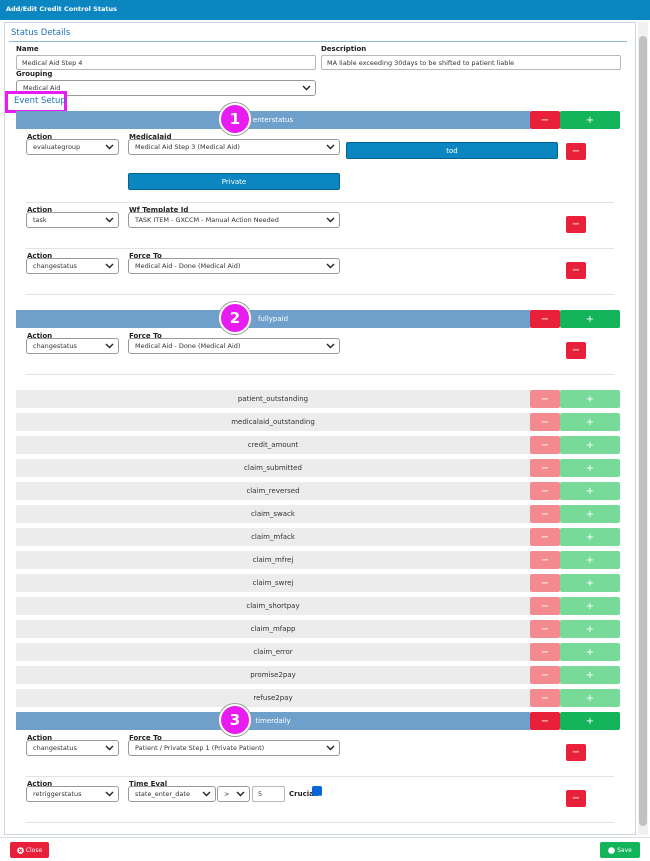 The image size is (650, 861). What do you see at coordinates (273, 698) in the screenshot?
I see `event-header: refuse2pay` at bounding box center [273, 698].